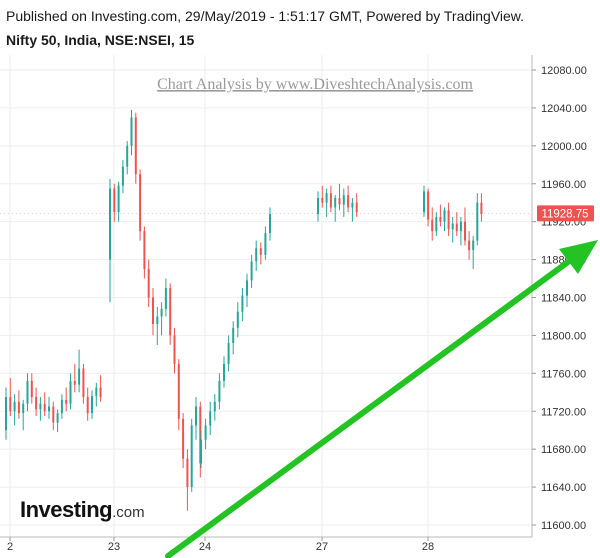 The height and width of the screenshot is (558, 600). Describe the element at coordinates (100, 40) in the screenshot. I see `symbol-title: Nifty 50, India, NSE:NSEI, 15` at that location.